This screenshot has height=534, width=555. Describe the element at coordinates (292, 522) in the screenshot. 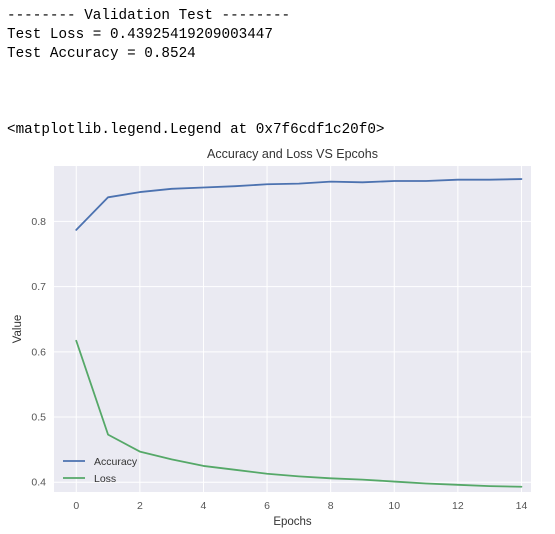

I see `x-axis-label: Epochs` at that location.